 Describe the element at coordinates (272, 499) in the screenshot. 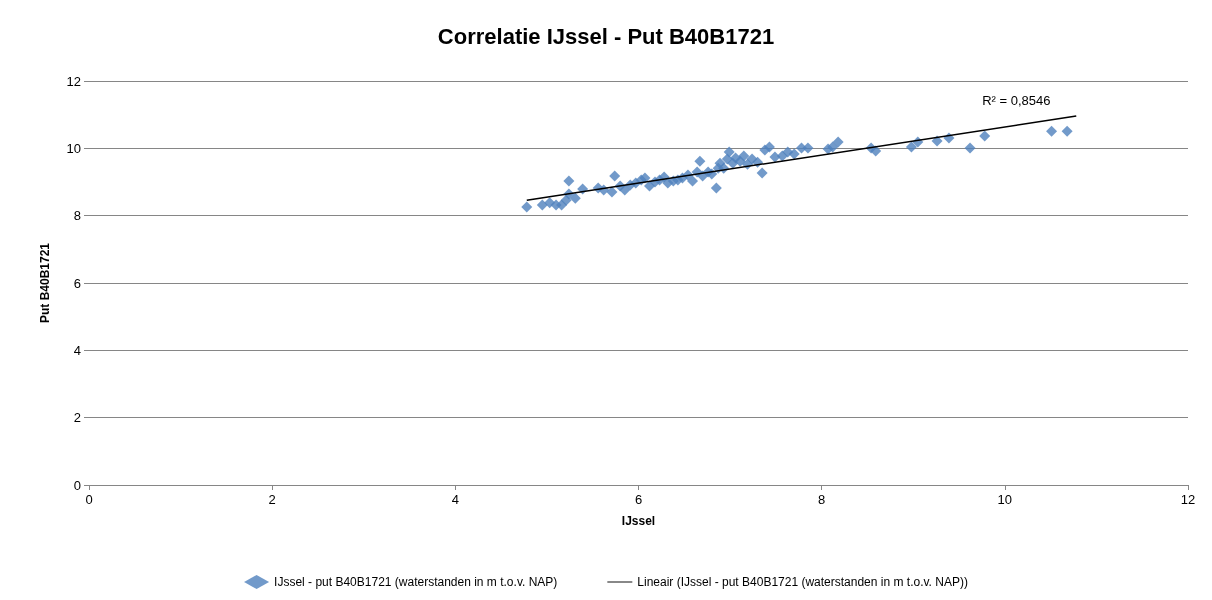

I see `x-tick-label: 2` at that location.